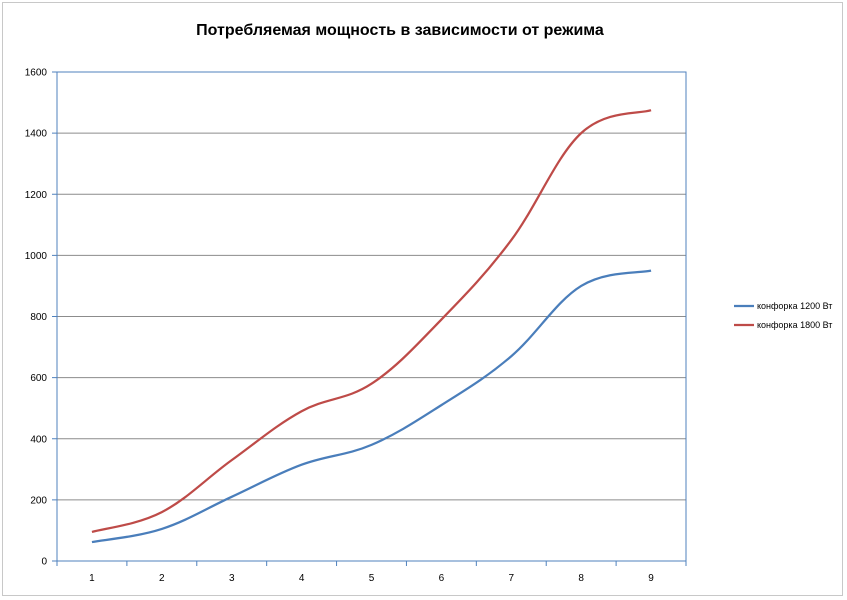  What do you see at coordinates (36, 73) in the screenshot?
I see `y-tick-label: 1600` at bounding box center [36, 73].